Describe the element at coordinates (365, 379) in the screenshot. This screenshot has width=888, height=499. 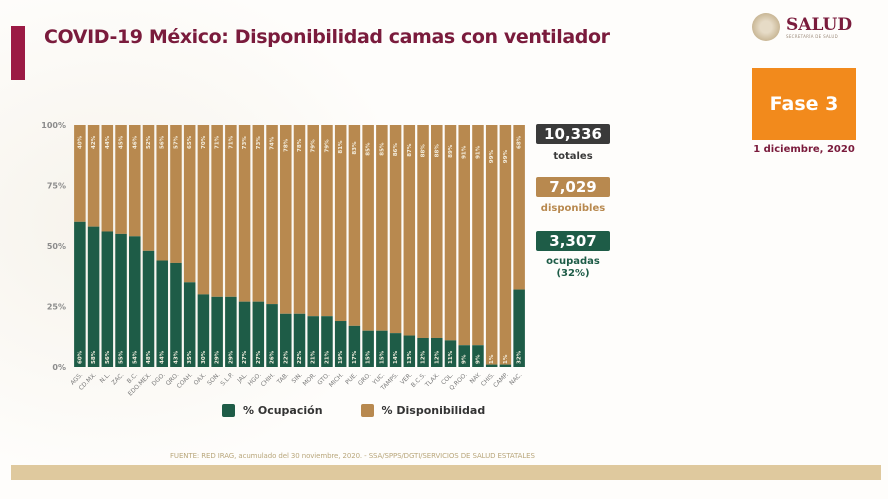
I see `x-tick-label: GRO.` at that location.